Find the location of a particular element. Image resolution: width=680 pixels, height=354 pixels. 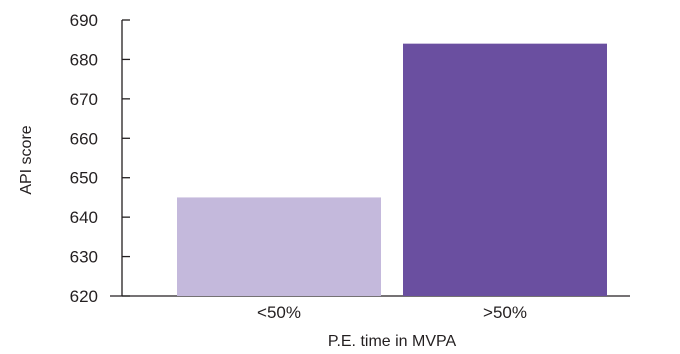

y-axis-title: API score is located at coordinates (26, 159).